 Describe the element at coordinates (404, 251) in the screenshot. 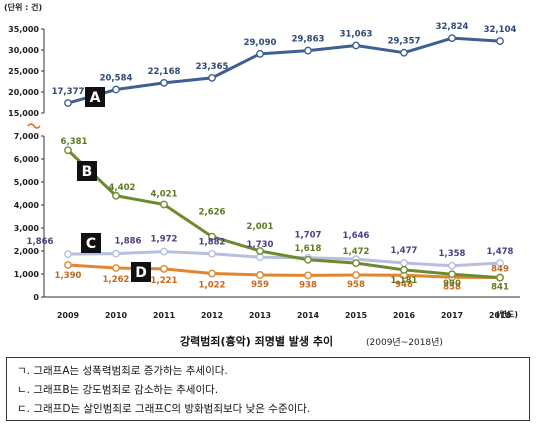

I see `data-label-c: 1,477` at that location.